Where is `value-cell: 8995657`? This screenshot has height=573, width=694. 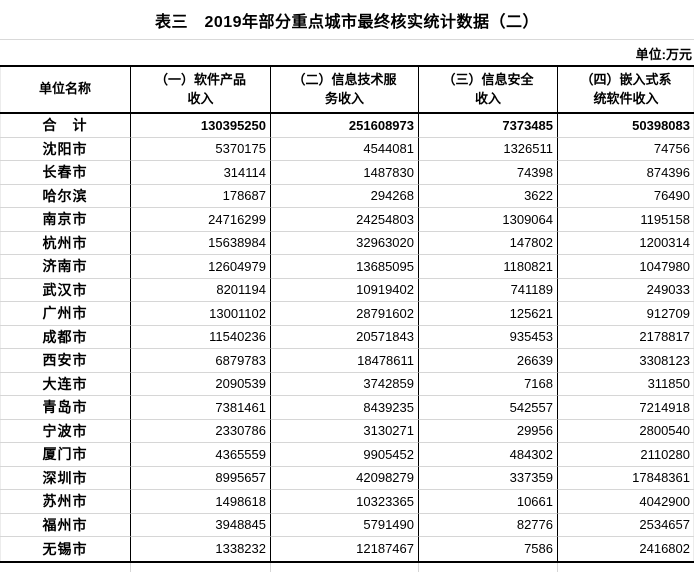 value-cell: 8995657 is located at coordinates (201, 478).